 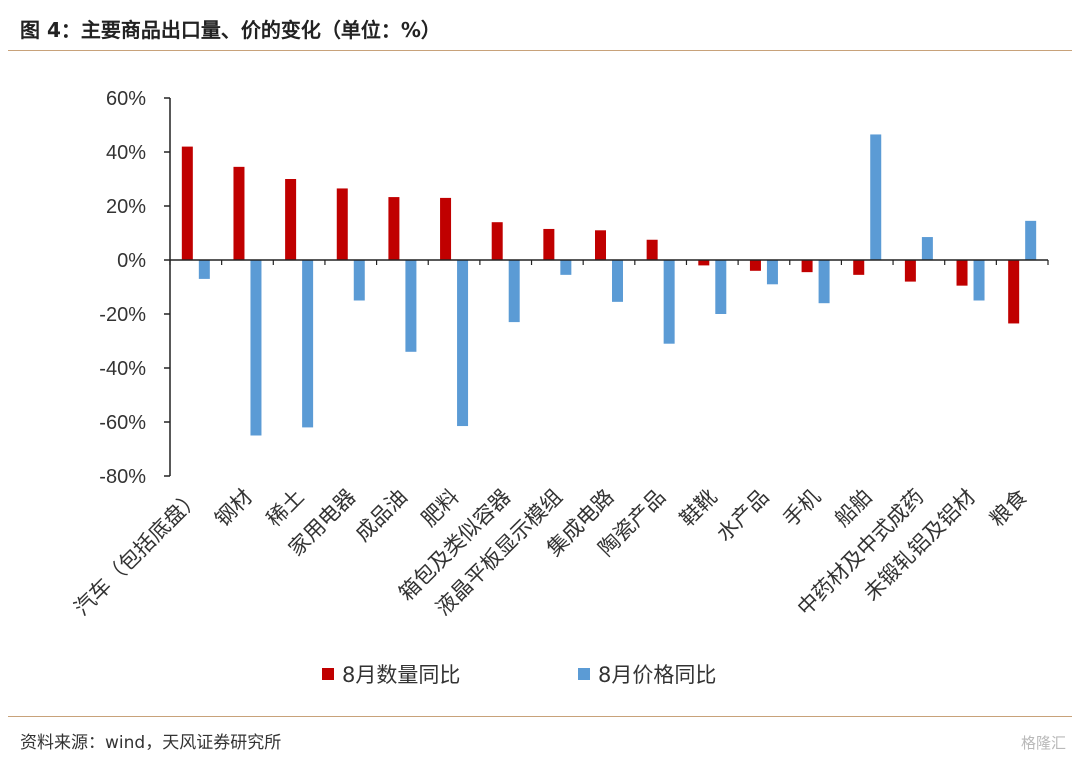 What do you see at coordinates (698, 508) in the screenshot?
I see `x-category-label: 鞋靴` at bounding box center [698, 508].